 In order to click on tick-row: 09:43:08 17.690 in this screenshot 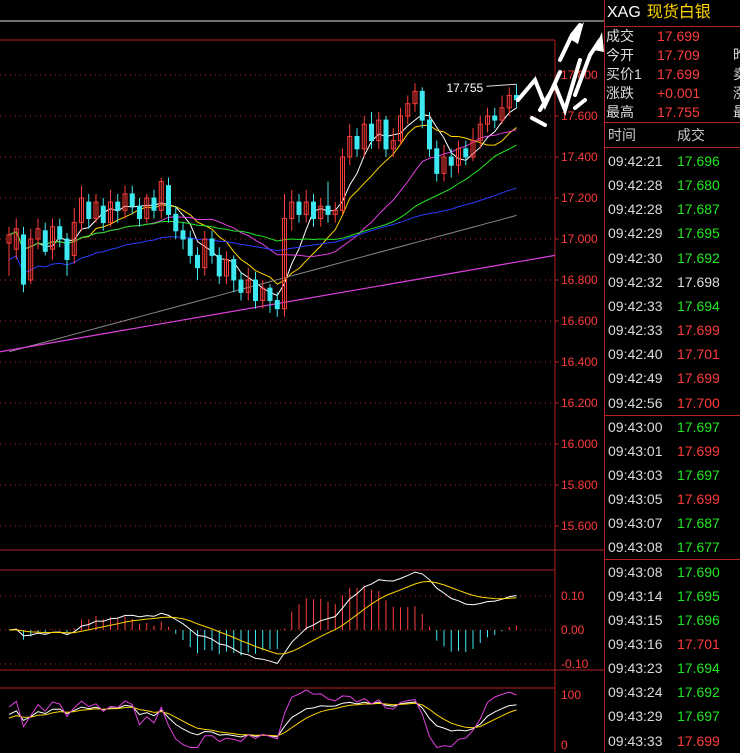, I will do `click(672, 572)`.